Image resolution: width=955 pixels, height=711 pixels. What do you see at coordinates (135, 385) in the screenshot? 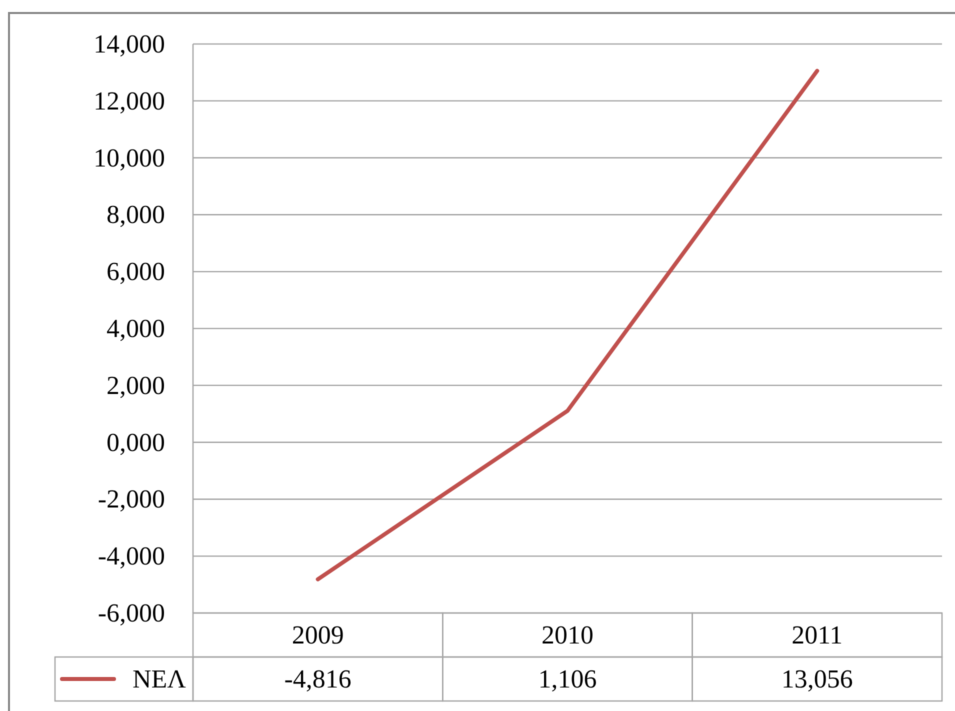
I see `y-tick-label: 2,000` at bounding box center [135, 385].